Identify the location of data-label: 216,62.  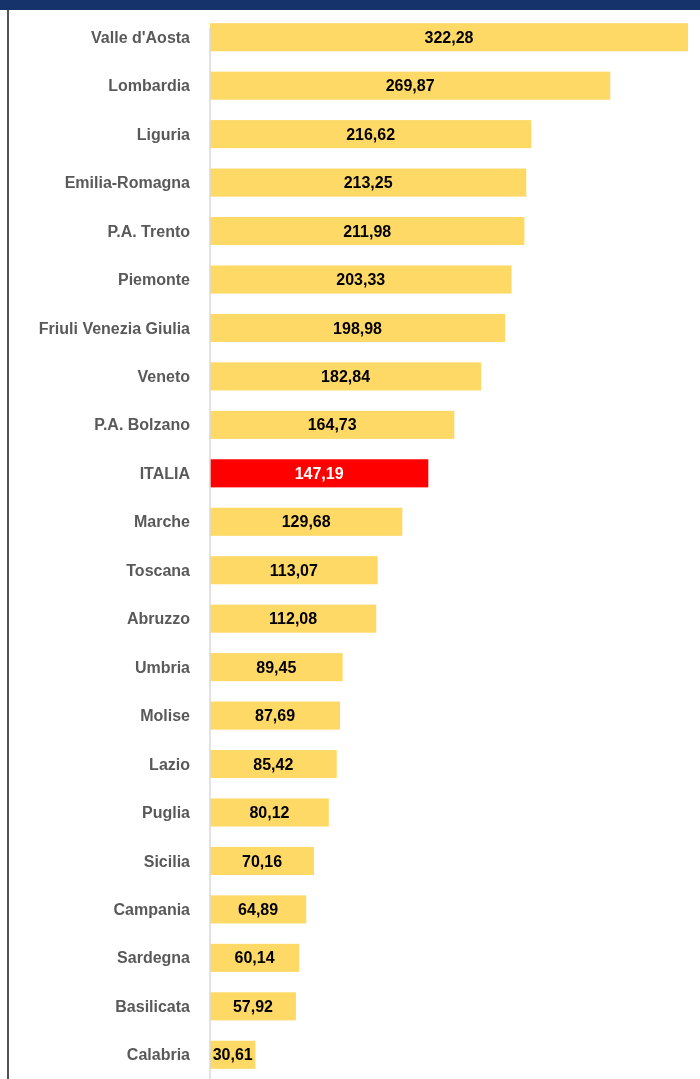
(371, 134).